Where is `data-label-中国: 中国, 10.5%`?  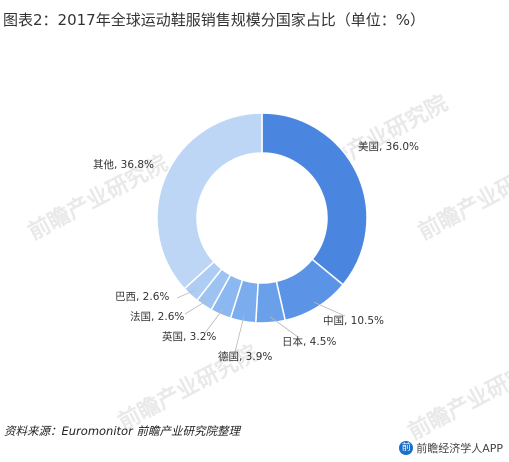
data-label-中国: 中国, 10.5% is located at coordinates (353, 320).